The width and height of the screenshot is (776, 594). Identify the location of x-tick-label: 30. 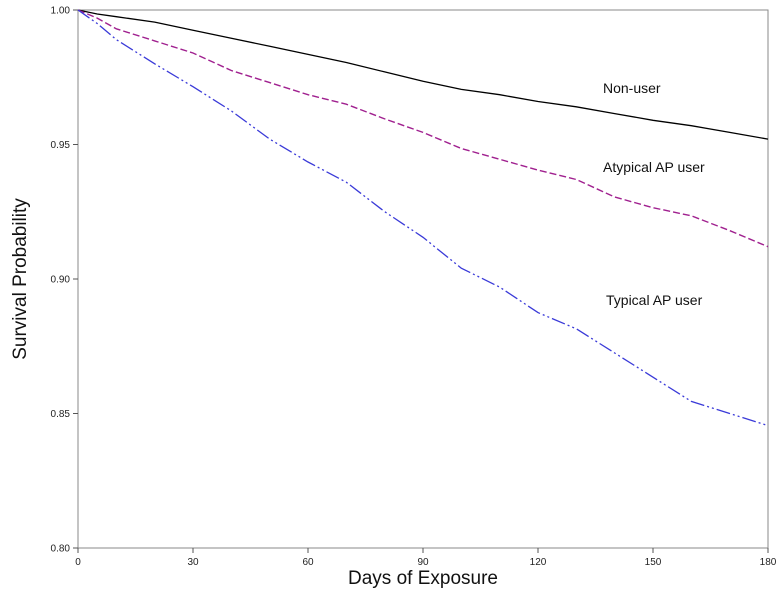
(193, 562).